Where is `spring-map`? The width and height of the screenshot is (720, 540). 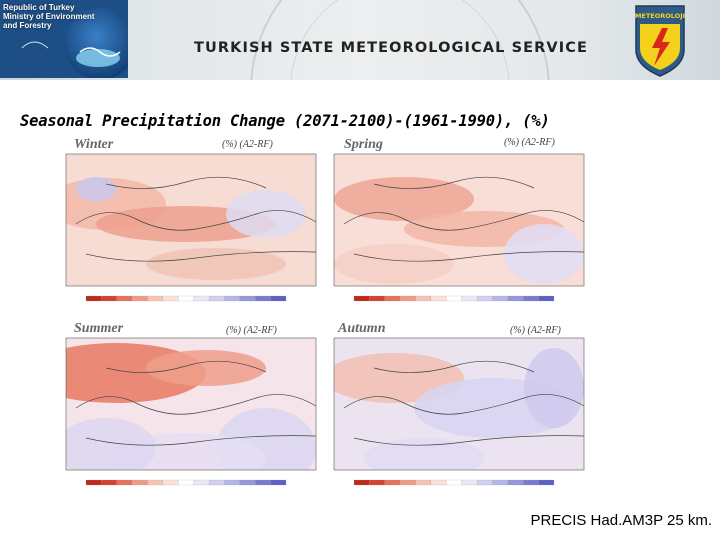
spring-map is located at coordinates (459, 227).